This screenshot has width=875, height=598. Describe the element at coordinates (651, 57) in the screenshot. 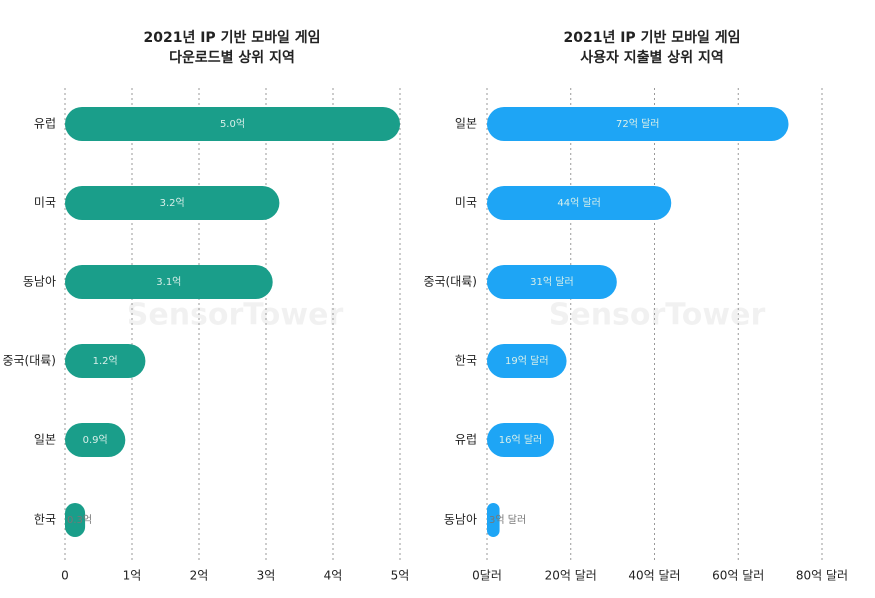

I see `chart-subtitle: 사용자 지출별 상위 지역` at that location.